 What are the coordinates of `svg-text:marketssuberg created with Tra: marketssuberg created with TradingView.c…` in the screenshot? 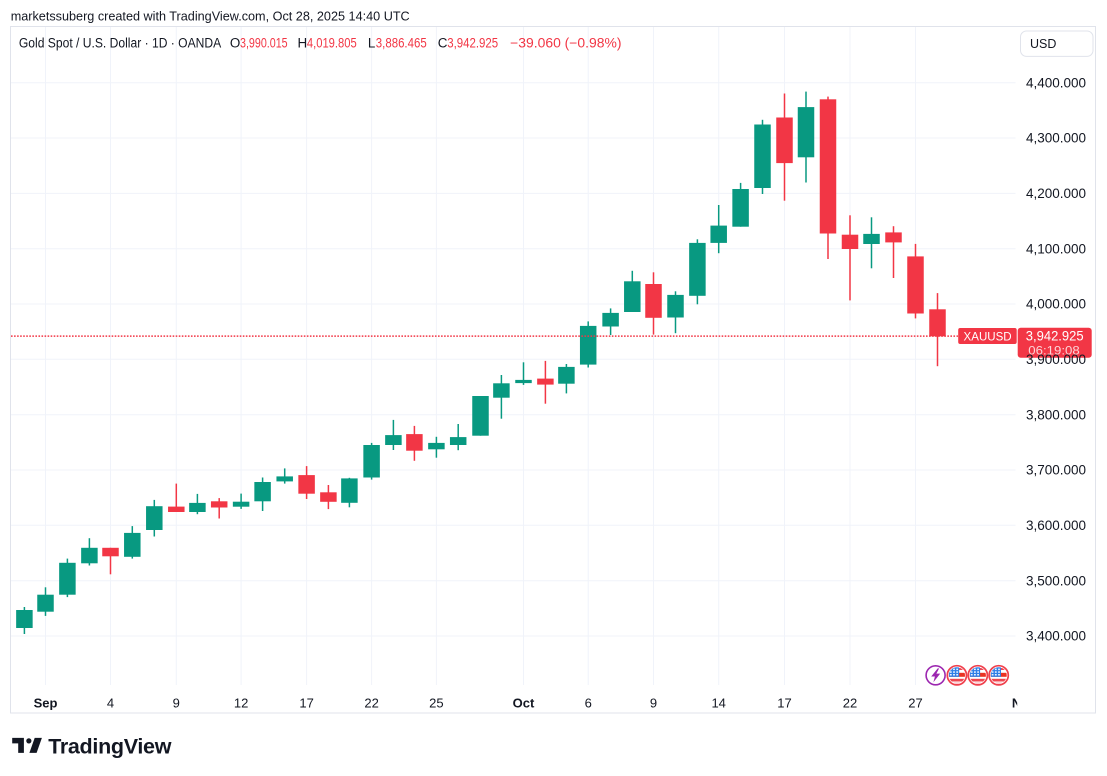 It's located at (210, 16).